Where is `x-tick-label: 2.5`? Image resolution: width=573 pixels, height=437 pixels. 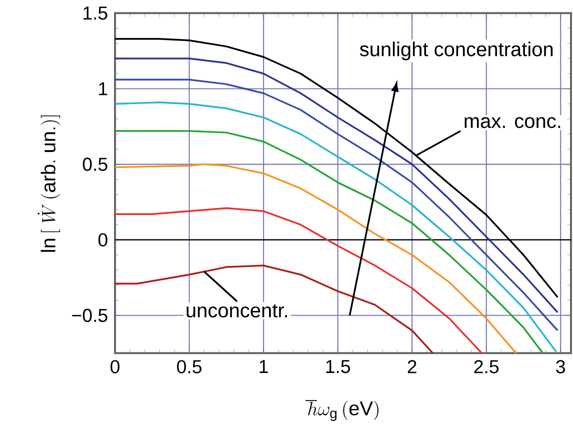
x-tick-label: 2.5 is located at coordinates (486, 367).